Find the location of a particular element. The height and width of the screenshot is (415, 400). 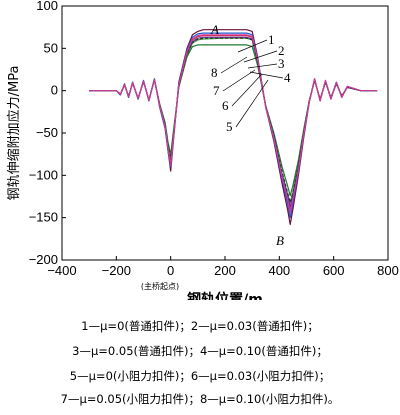

y-tick-label: 50 is located at coordinates (51, 47).